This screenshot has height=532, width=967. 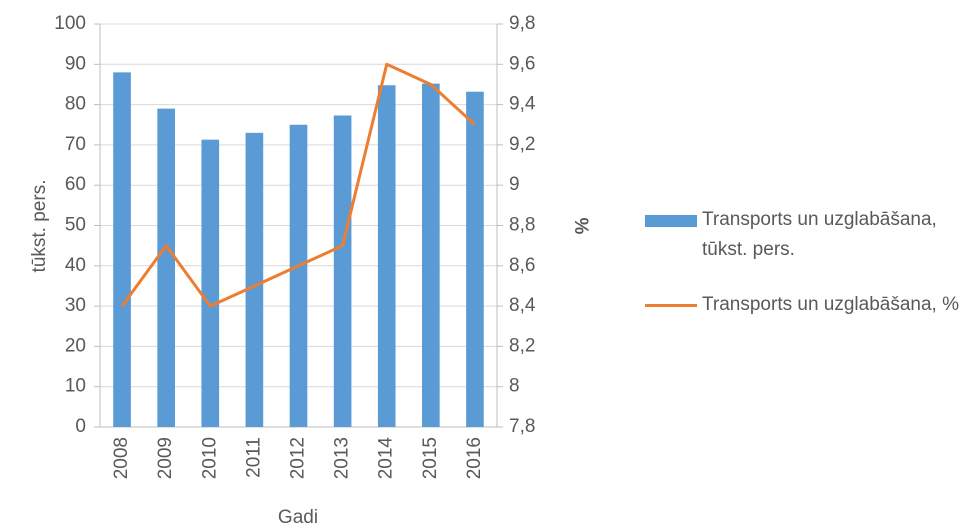 I want to click on legend-item: Transports un uzglabāšana, tūkst. pers., so click(x=806, y=235).